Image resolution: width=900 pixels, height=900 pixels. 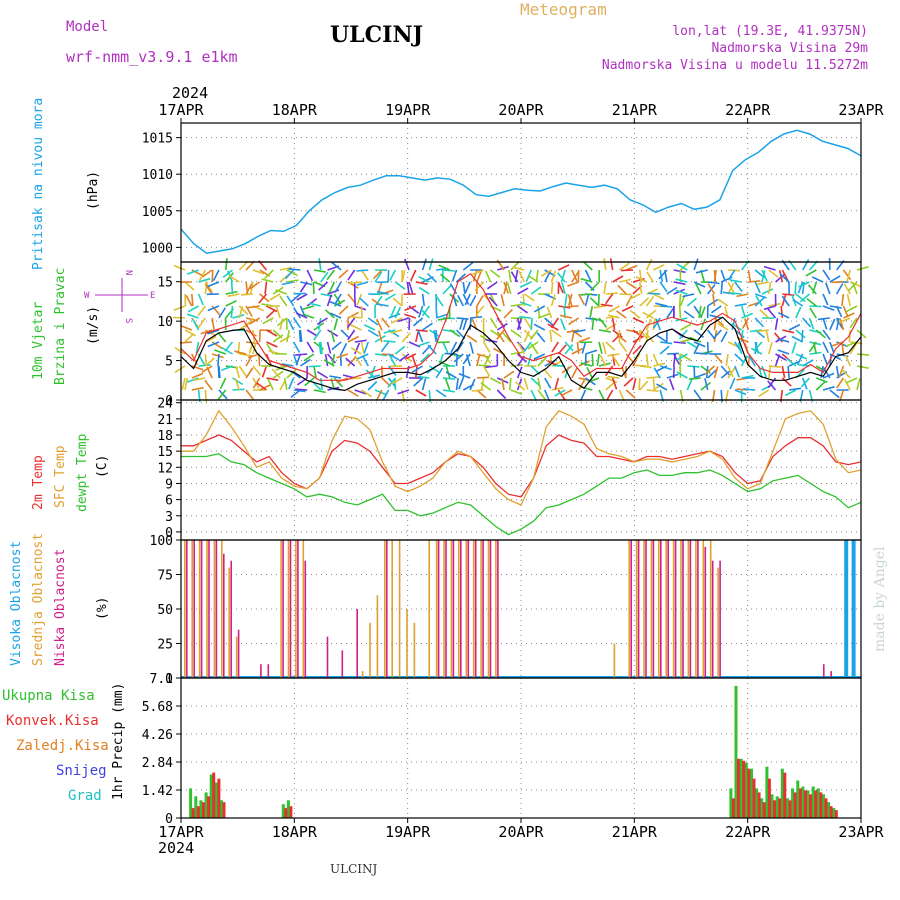 What do you see at coordinates (563, 9) in the screenshot?
I see `product-title: Meteogram` at bounding box center [563, 9].